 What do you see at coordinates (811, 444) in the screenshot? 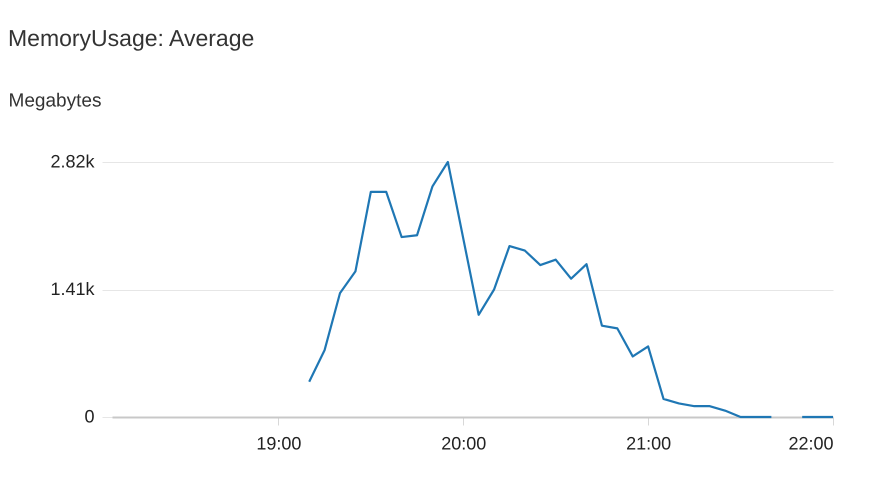
I see `x-tick-label: 22:00` at bounding box center [811, 444].